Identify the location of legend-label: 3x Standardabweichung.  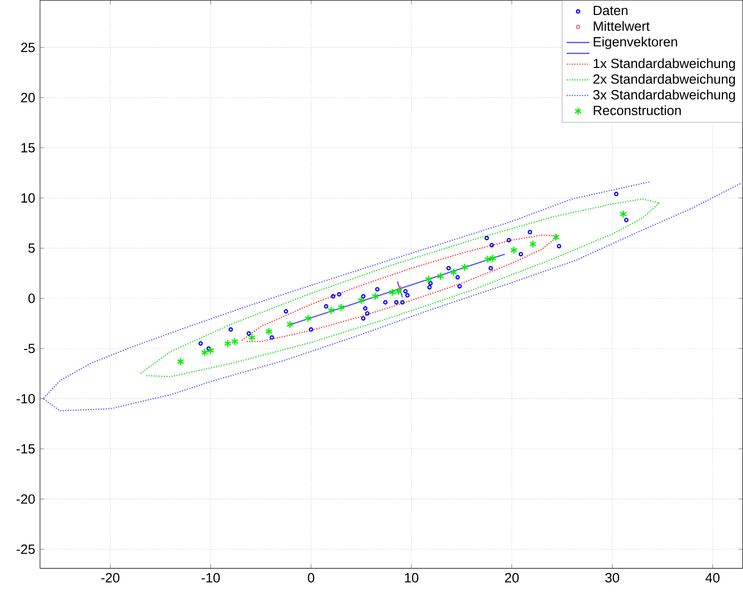
(664, 96).